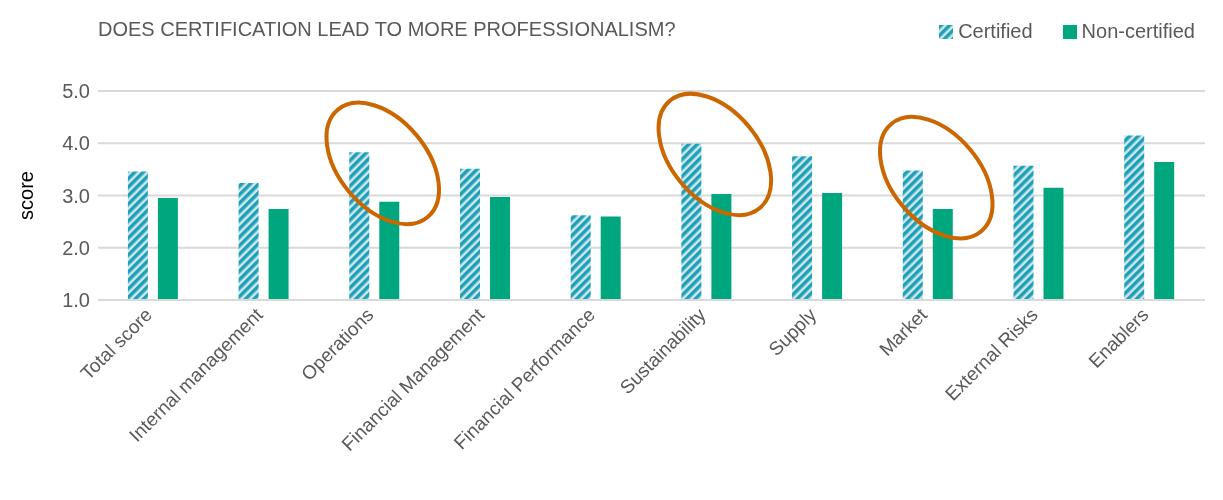 The image size is (1223, 500). I want to click on legend-label: Certified, so click(995, 31).